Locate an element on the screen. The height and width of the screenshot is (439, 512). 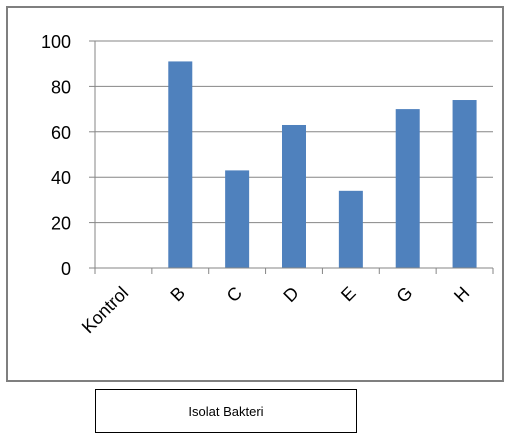
x-tick-label: G is located at coordinates (404, 295).